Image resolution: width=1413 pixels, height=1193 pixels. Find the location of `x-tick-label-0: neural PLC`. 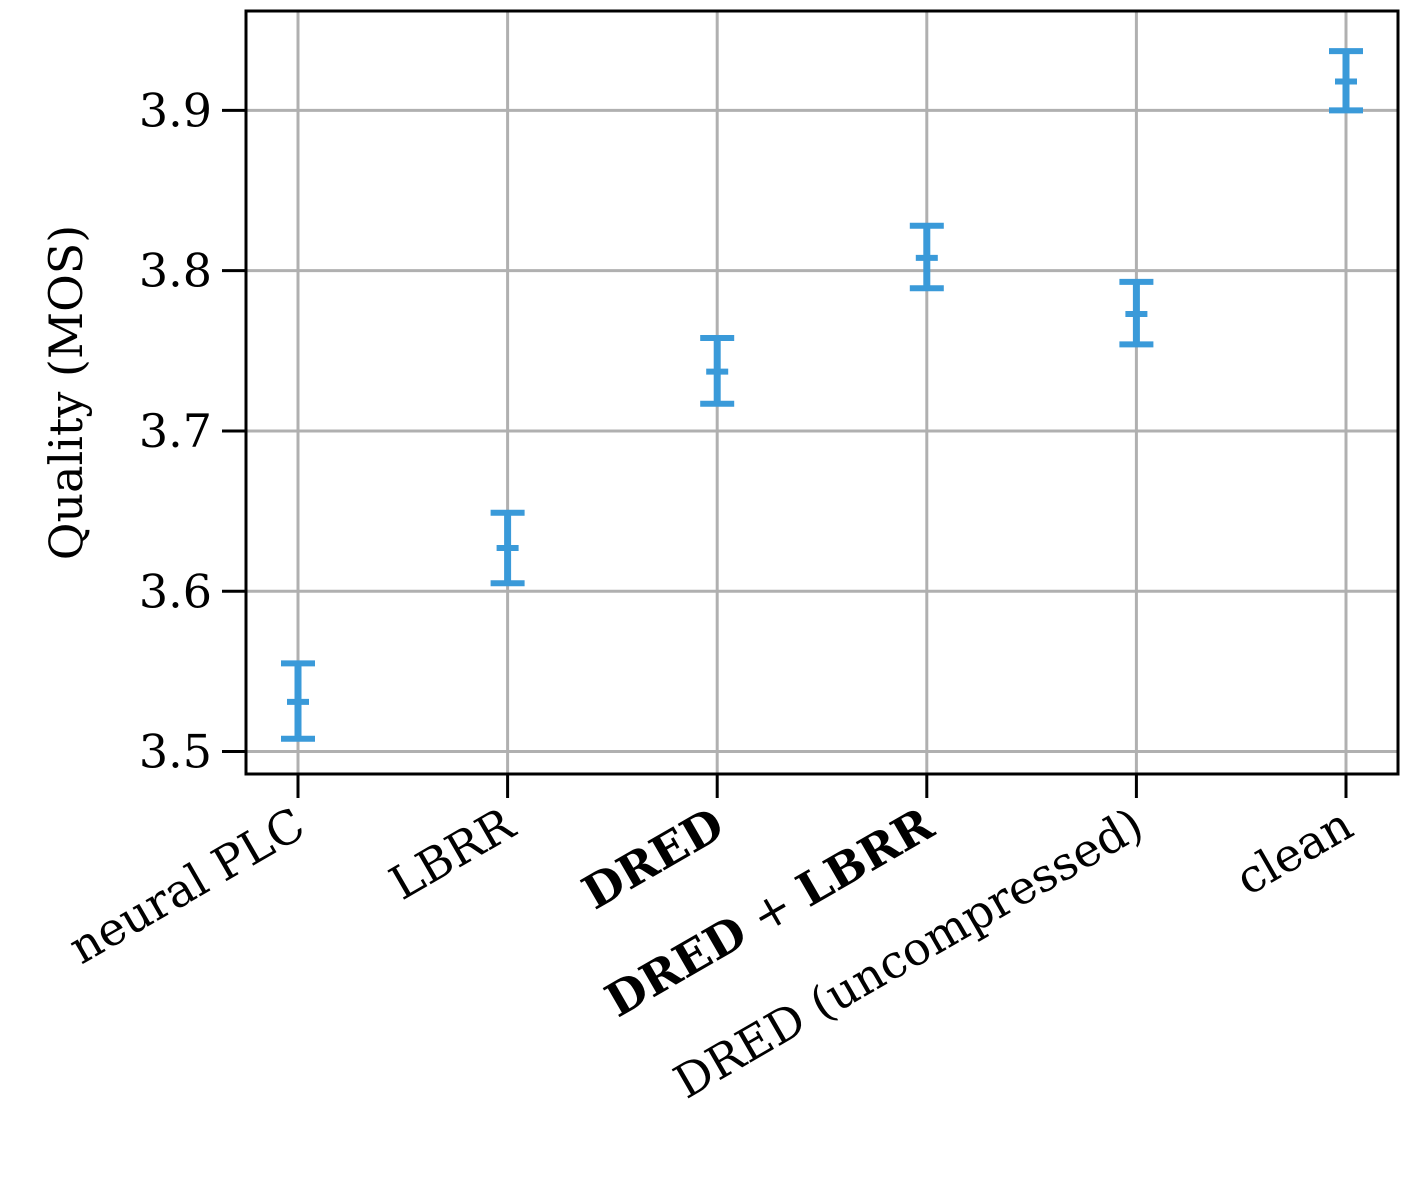

x-tick-label-0: neural PLC is located at coordinates (187, 886).